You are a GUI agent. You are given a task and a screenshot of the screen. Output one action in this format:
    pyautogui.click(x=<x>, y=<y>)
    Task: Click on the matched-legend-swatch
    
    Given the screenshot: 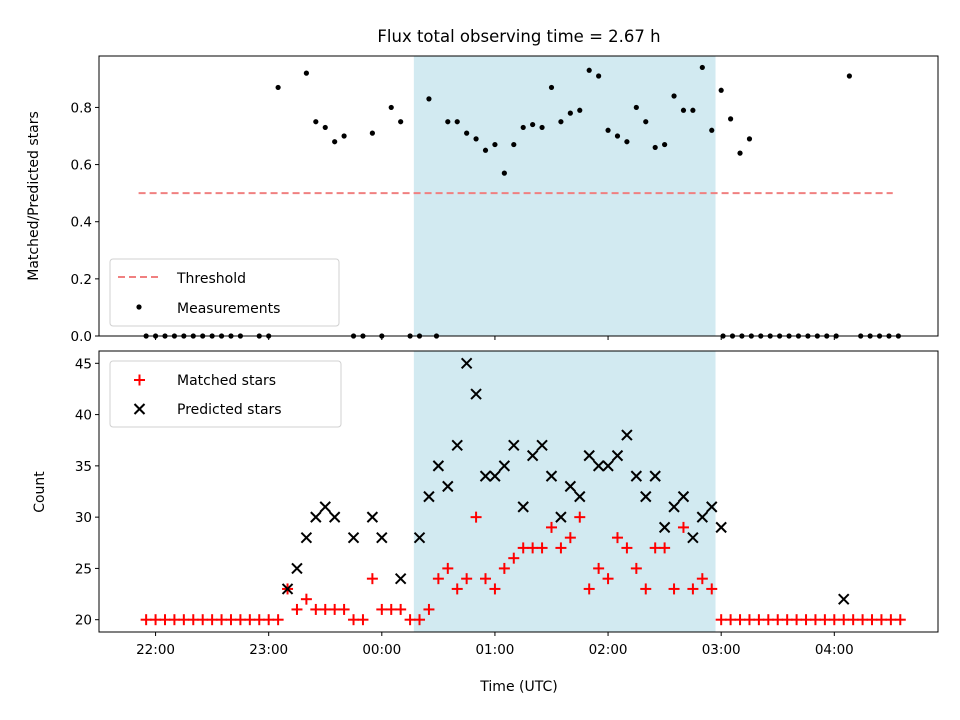 What is the action you would take?
    pyautogui.click(x=139, y=380)
    